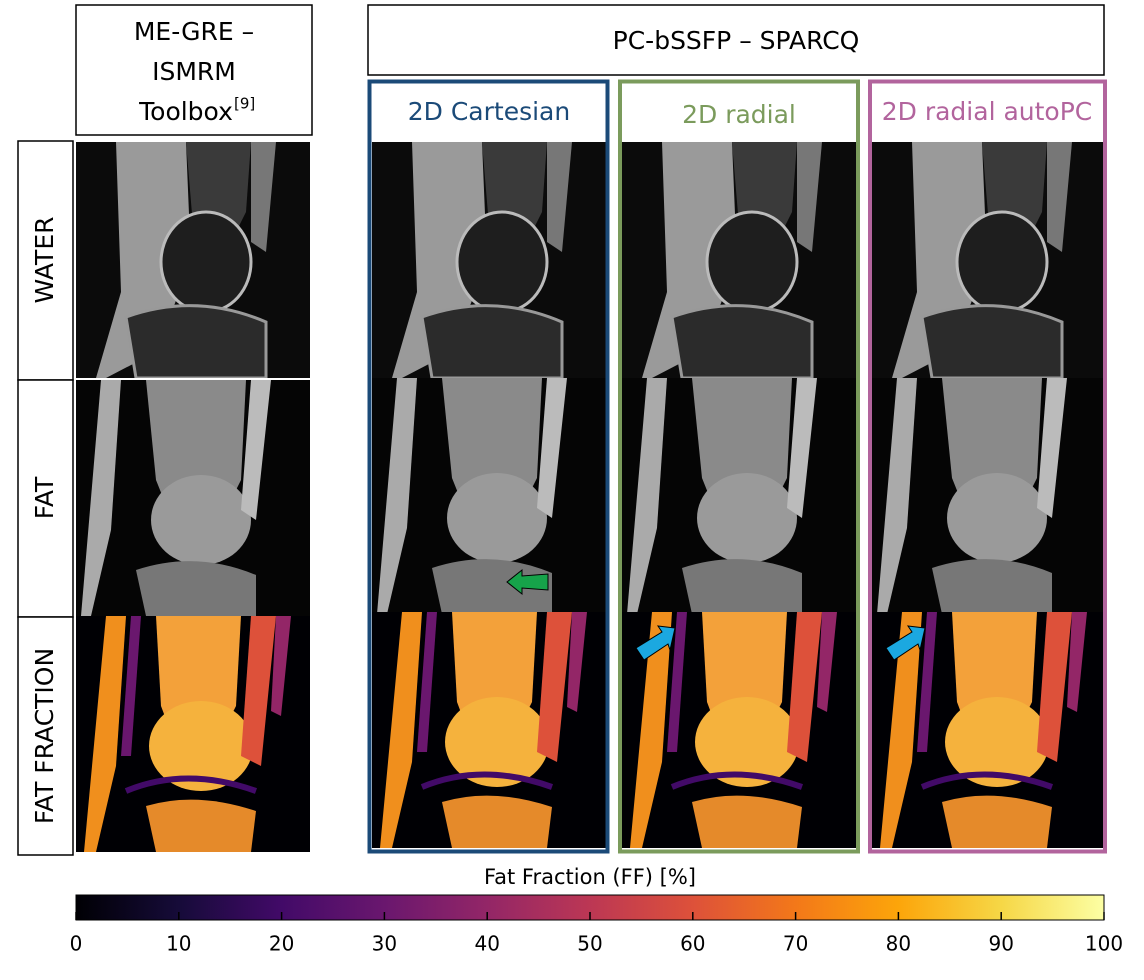 The width and height of the screenshot is (1144, 980). Describe the element at coordinates (1000, 944) in the screenshot. I see `tick-label: 90` at that location.